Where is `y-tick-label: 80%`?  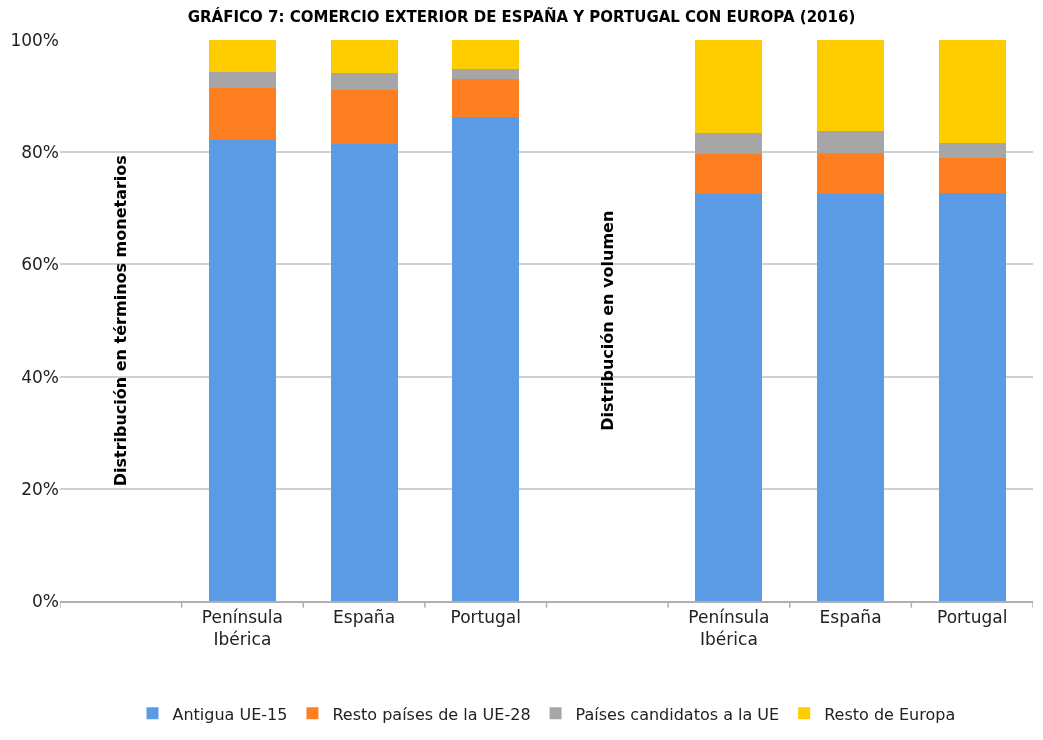
y-tick-label: 80% is located at coordinates (40, 152).